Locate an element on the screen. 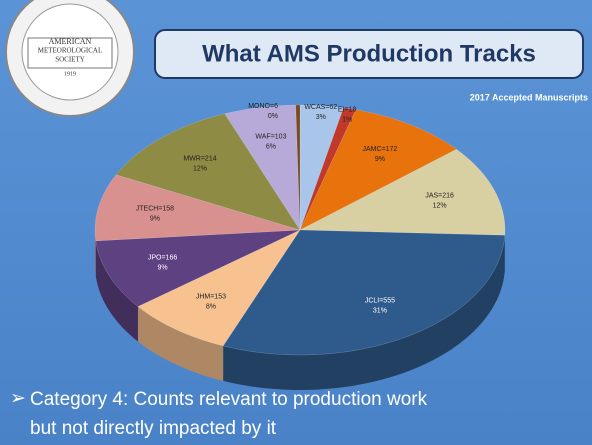  logo-banner is located at coordinates (70, 53).